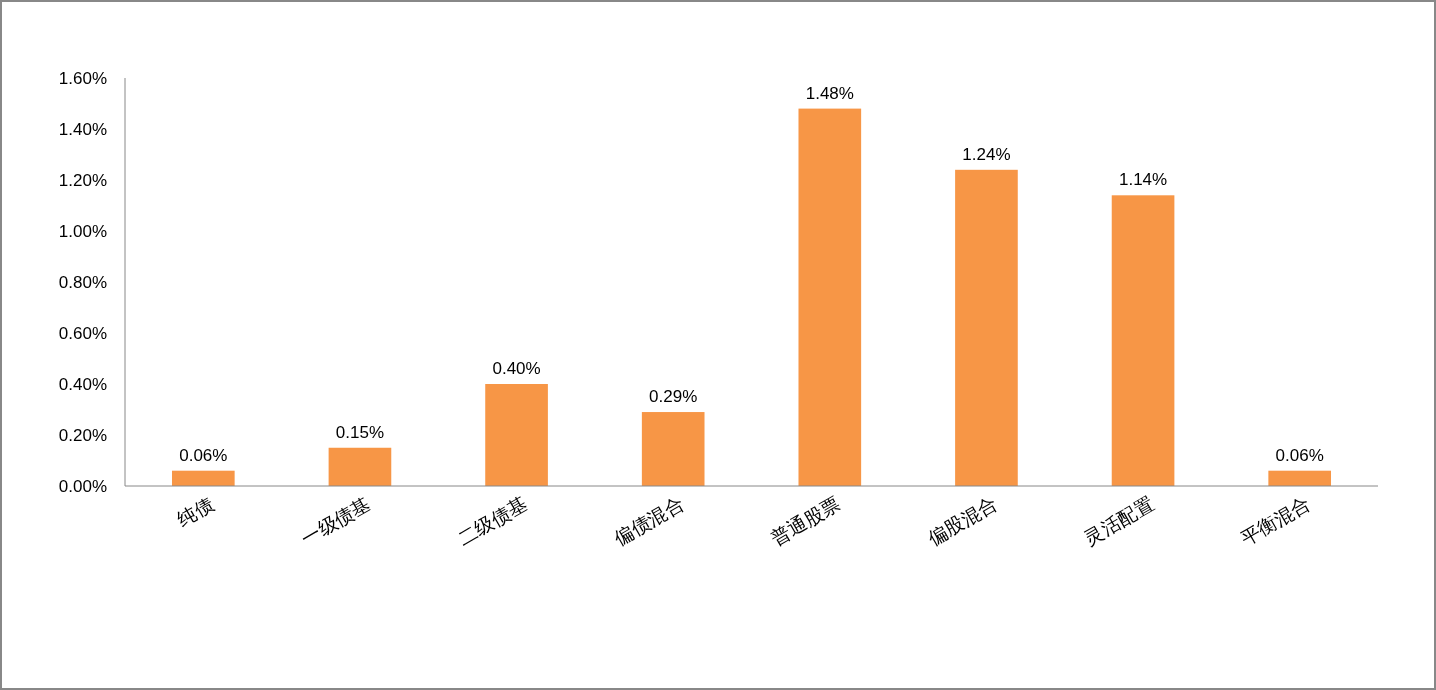  I want to click on x-tick-label: 纯债, so click(195, 512).